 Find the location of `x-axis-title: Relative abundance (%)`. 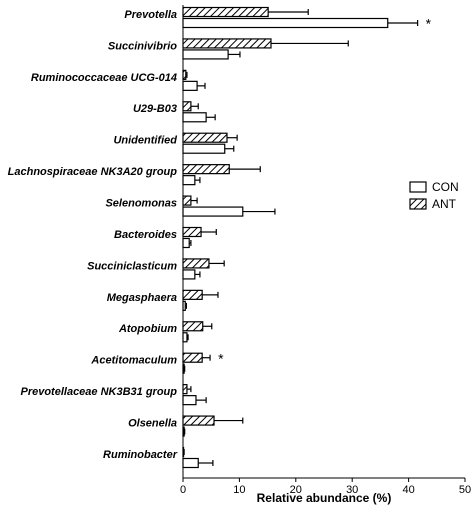

x-axis-title: Relative abundance (%) is located at coordinates (324, 498).